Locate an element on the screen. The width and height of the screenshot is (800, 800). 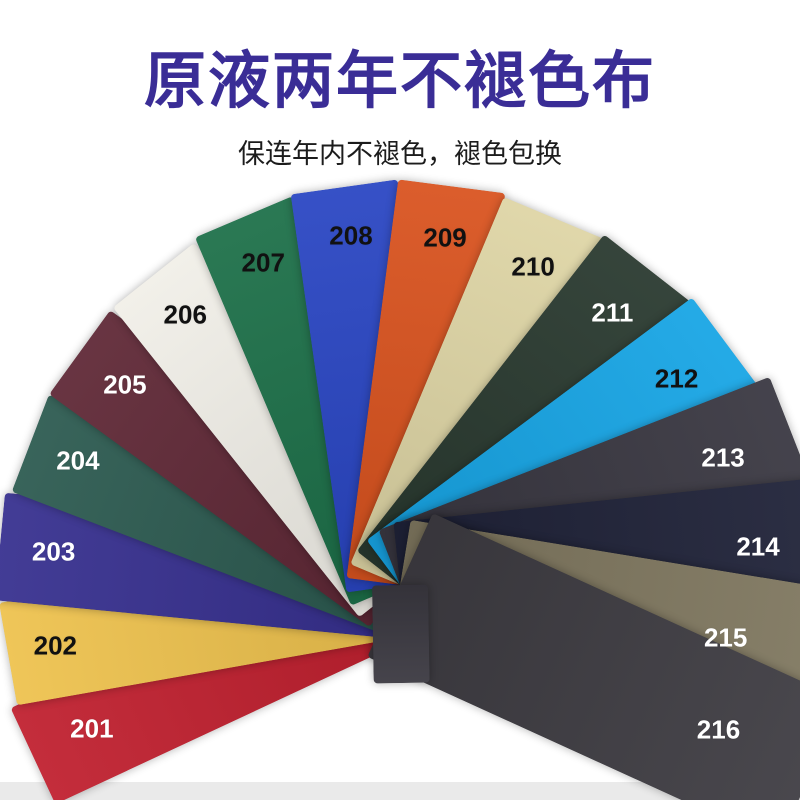
fan-handle is located at coordinates (401, 634).